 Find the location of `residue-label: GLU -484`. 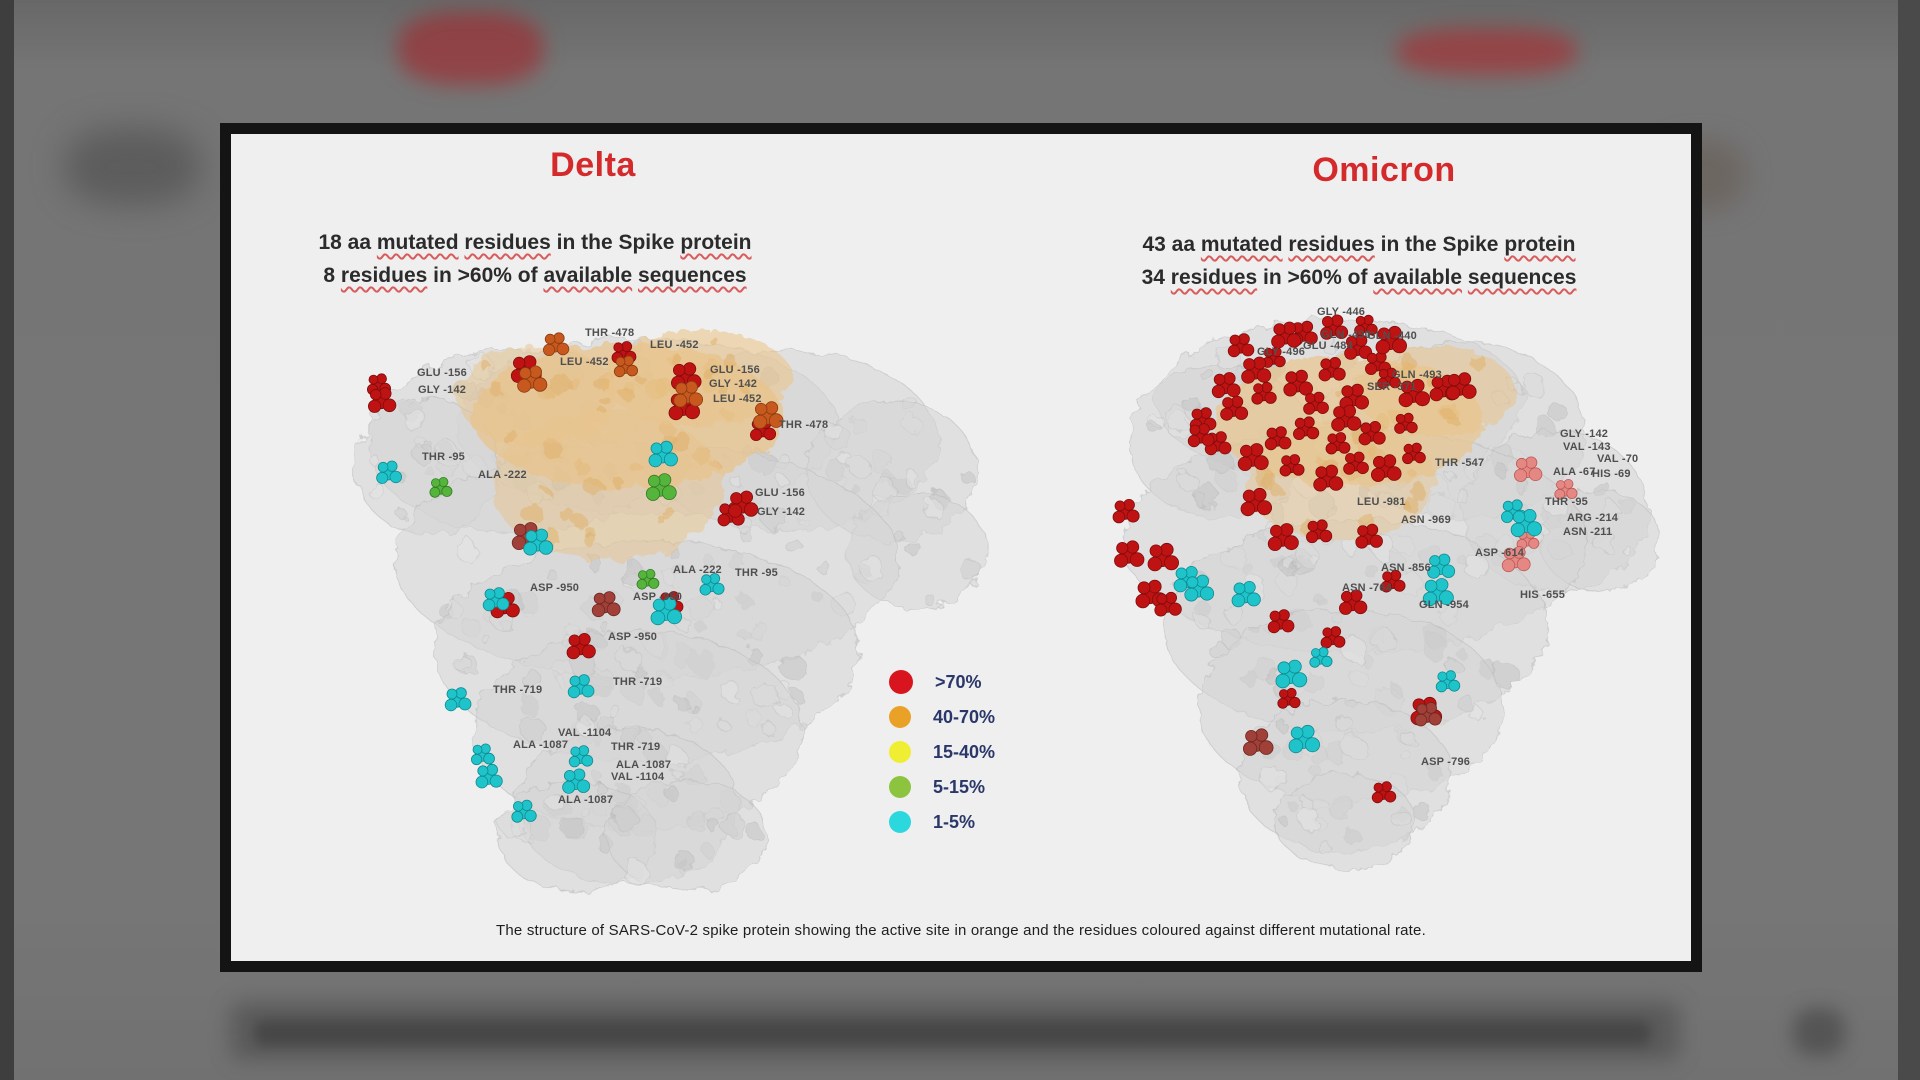

residue-label: GLU -484 is located at coordinates (1328, 346).